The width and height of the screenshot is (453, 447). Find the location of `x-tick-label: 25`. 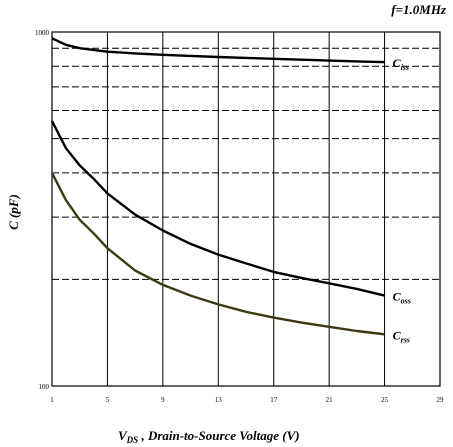

x-tick-label: 25 is located at coordinates (385, 400).